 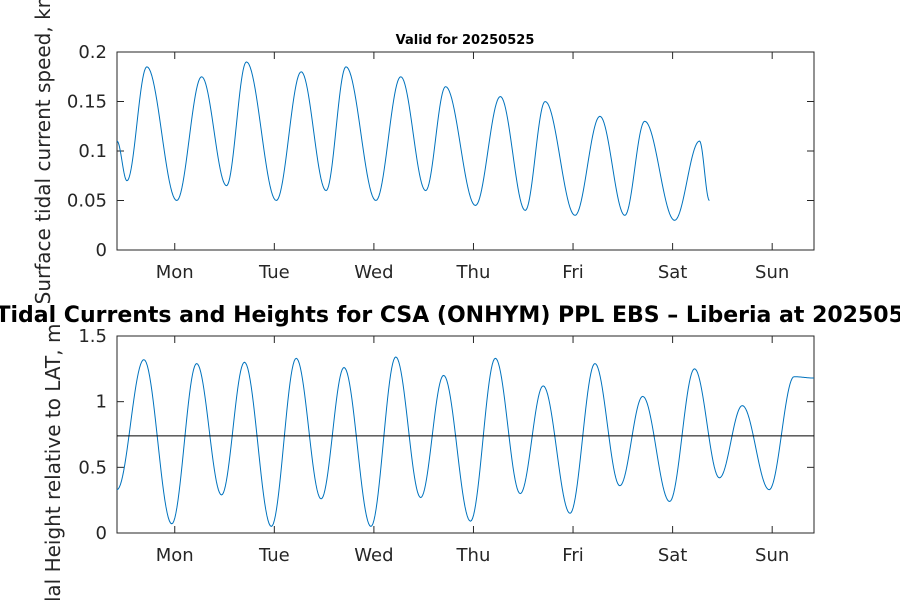 I want to click on top-x-tick-label: Thu, so click(x=473, y=272).